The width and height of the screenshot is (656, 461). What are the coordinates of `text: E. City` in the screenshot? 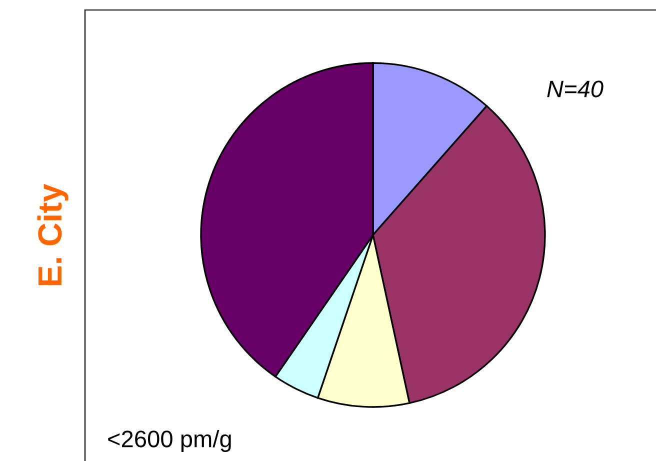 It's located at (52, 235).